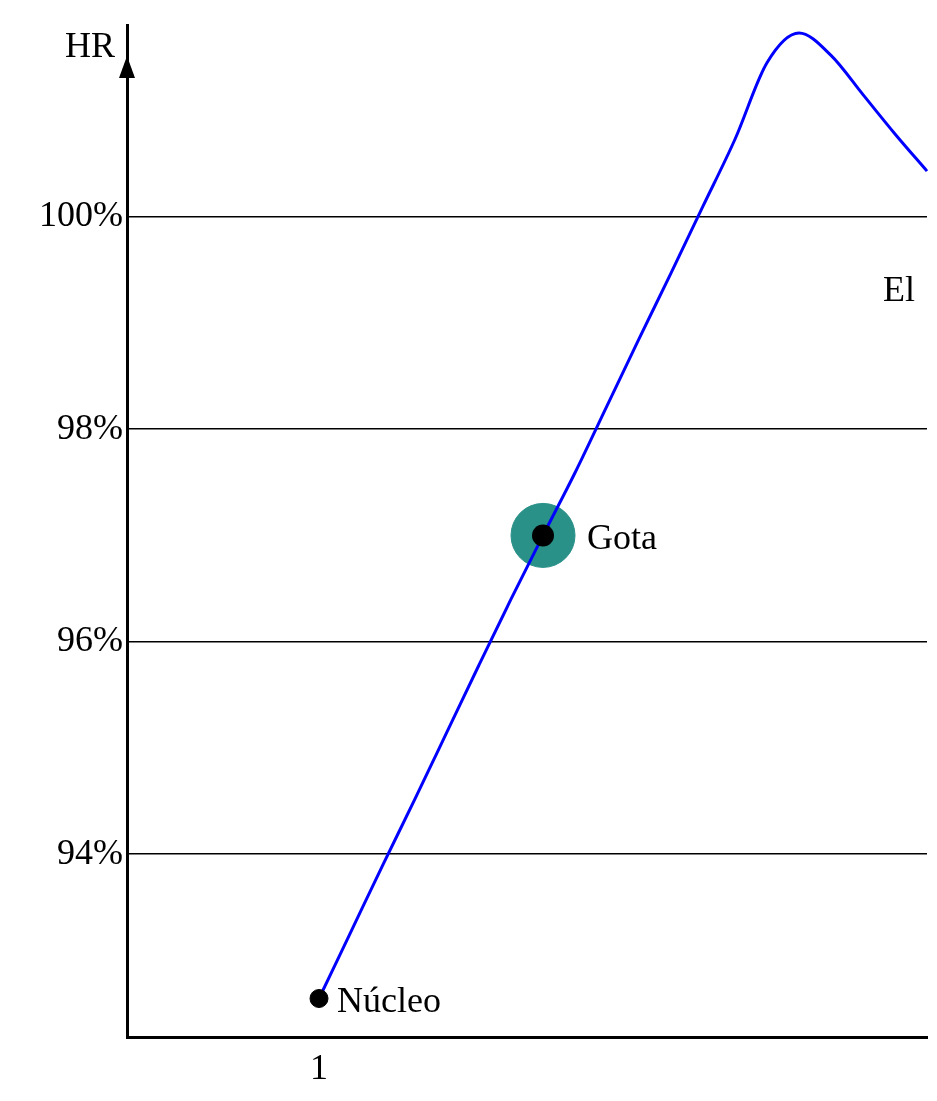 This screenshot has width=937, height=1101. Describe the element at coordinates (899, 288) in the screenshot. I see `annotation: El` at that location.